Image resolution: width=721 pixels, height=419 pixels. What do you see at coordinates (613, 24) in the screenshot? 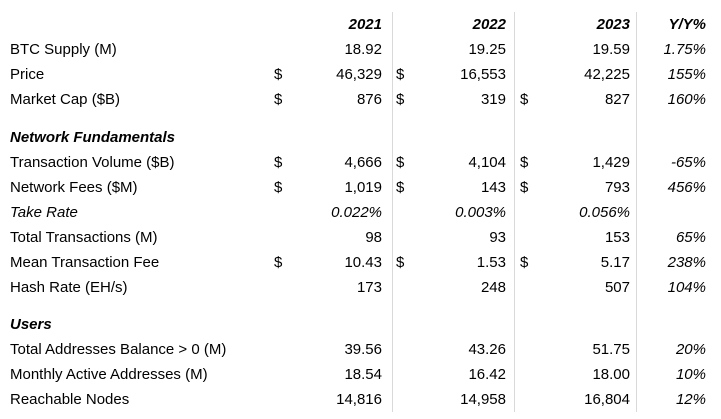
I see `header-2023: 2023` at bounding box center [613, 24].